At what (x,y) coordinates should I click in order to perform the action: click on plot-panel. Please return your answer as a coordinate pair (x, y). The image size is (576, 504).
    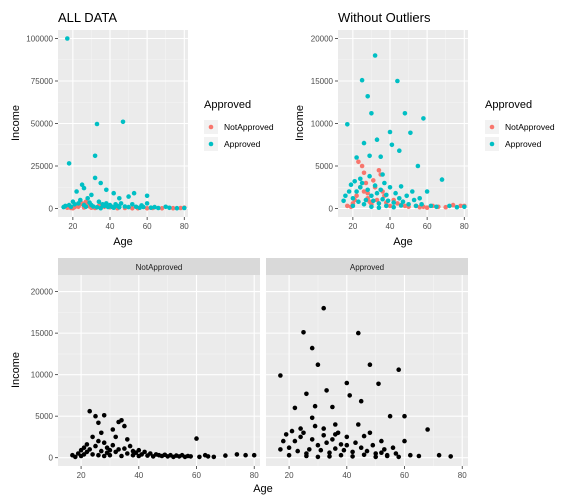
    Looking at the image, I should click on (367, 370).